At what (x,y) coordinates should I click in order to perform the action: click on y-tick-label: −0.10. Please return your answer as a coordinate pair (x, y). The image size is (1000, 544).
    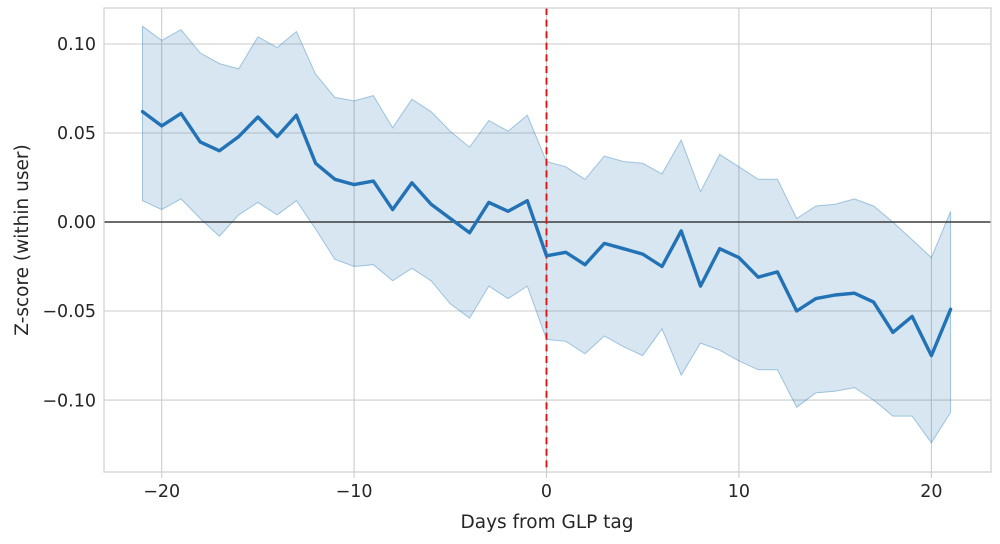
    Looking at the image, I should click on (69, 401).